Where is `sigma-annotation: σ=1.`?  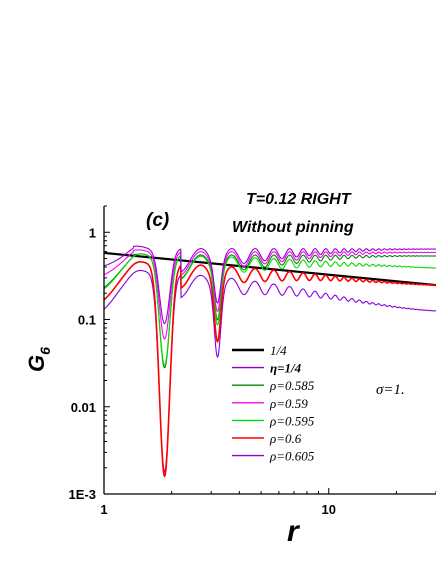
sigma-annotation: σ=1. is located at coordinates (390, 390).